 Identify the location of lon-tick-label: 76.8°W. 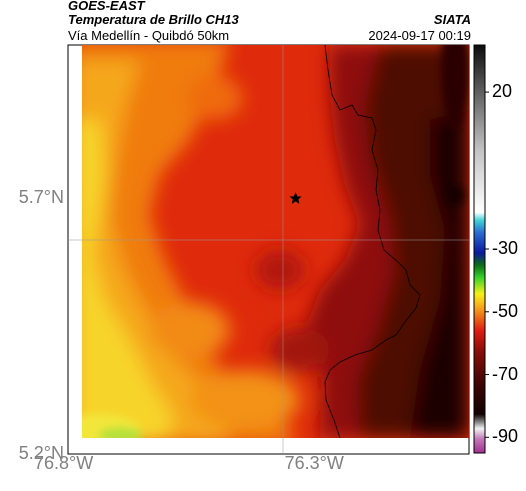
(64, 463).